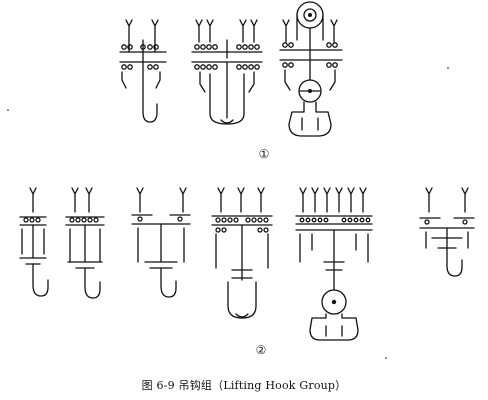  Describe the element at coordinates (311, 69) in the screenshot. I see `row1-hook-ramshorn-pulley` at that location.